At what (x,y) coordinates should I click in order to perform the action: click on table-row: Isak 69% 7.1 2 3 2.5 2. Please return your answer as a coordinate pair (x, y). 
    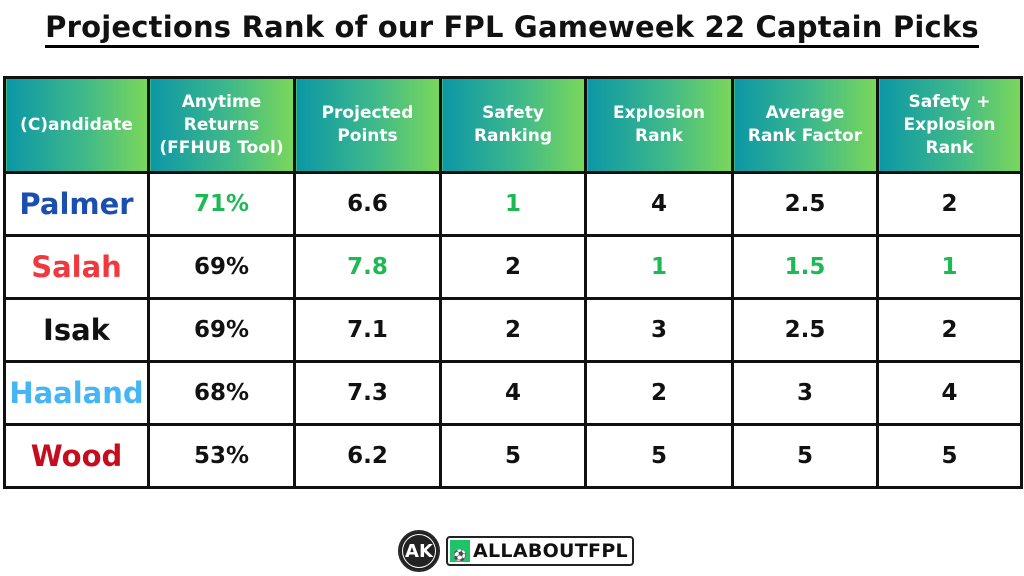
    Looking at the image, I should click on (513, 330).